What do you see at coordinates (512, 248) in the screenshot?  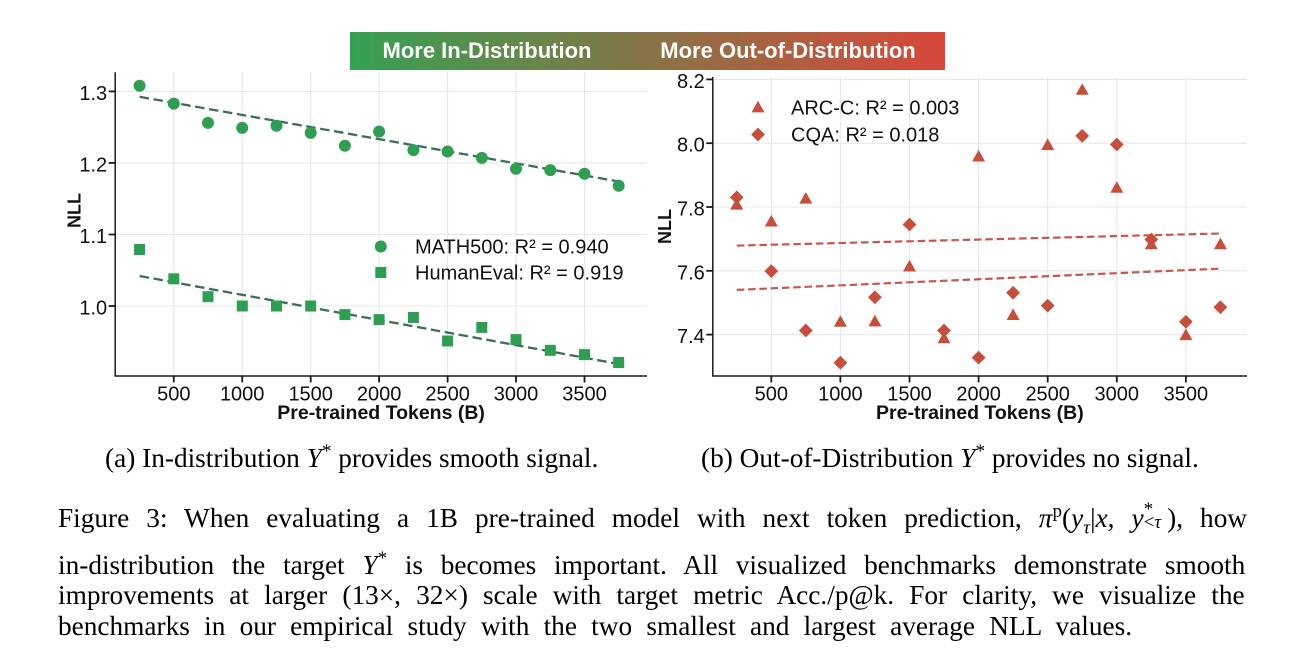 I see `svg-text: MATH500: R² = 0.940` at bounding box center [512, 248].